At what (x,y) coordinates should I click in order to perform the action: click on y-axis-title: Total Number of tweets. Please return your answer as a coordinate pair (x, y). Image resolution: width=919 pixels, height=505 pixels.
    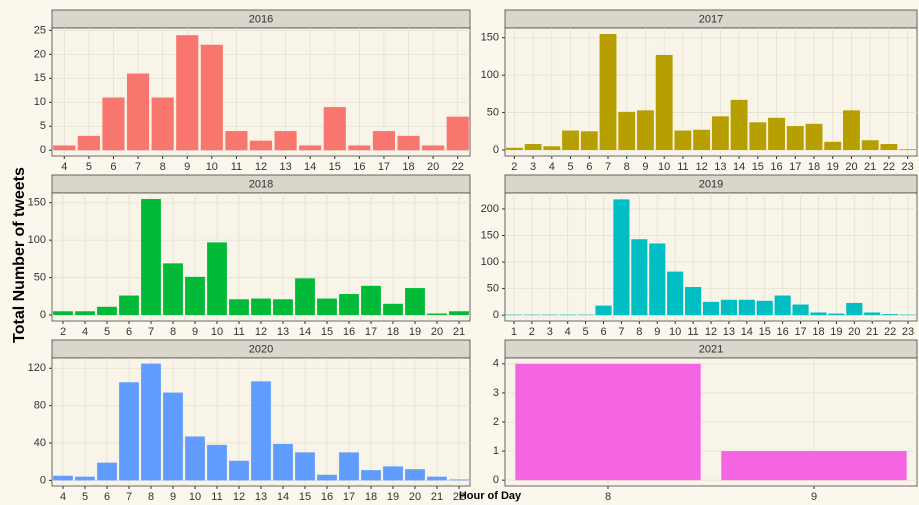
    Looking at the image, I should click on (19, 255).